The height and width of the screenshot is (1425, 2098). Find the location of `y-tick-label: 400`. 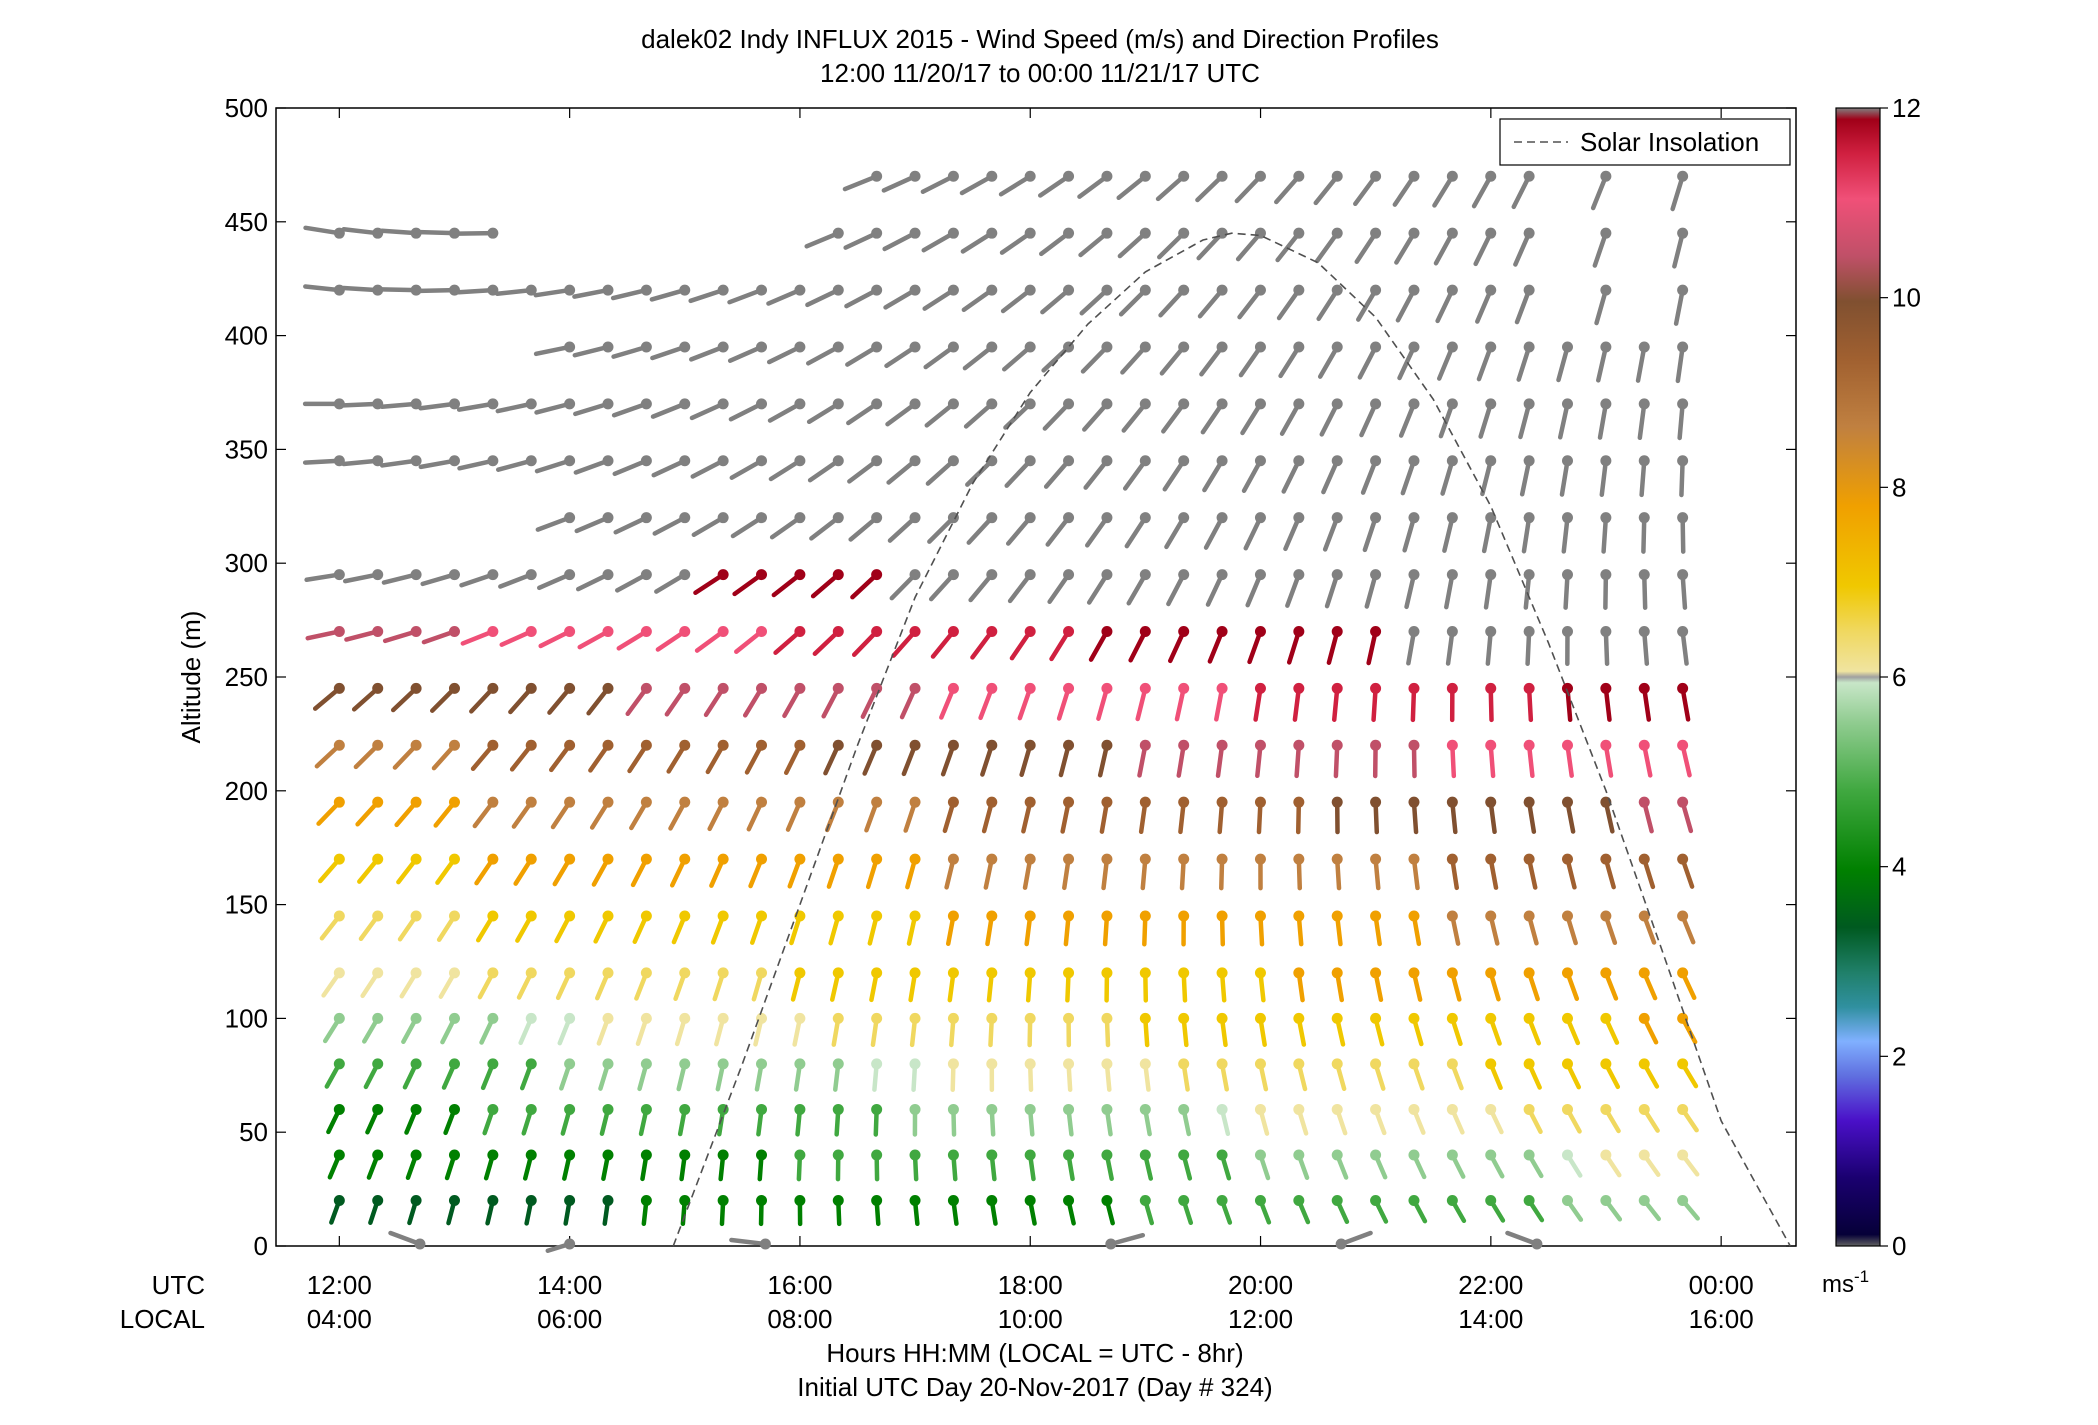

y-tick-label: 400 is located at coordinates (246, 336).